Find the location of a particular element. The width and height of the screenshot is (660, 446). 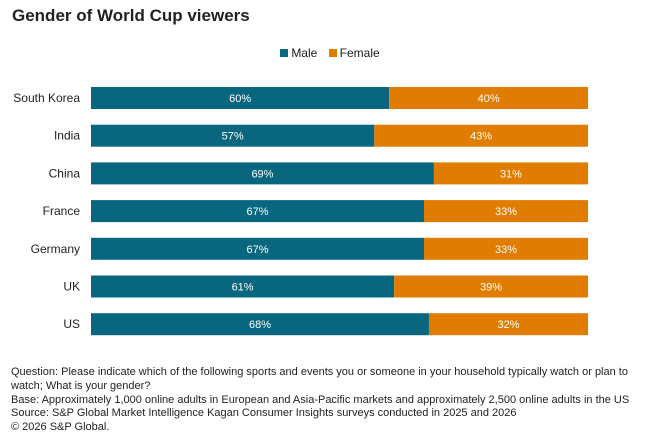

bar-female-uk is located at coordinates (491, 286).